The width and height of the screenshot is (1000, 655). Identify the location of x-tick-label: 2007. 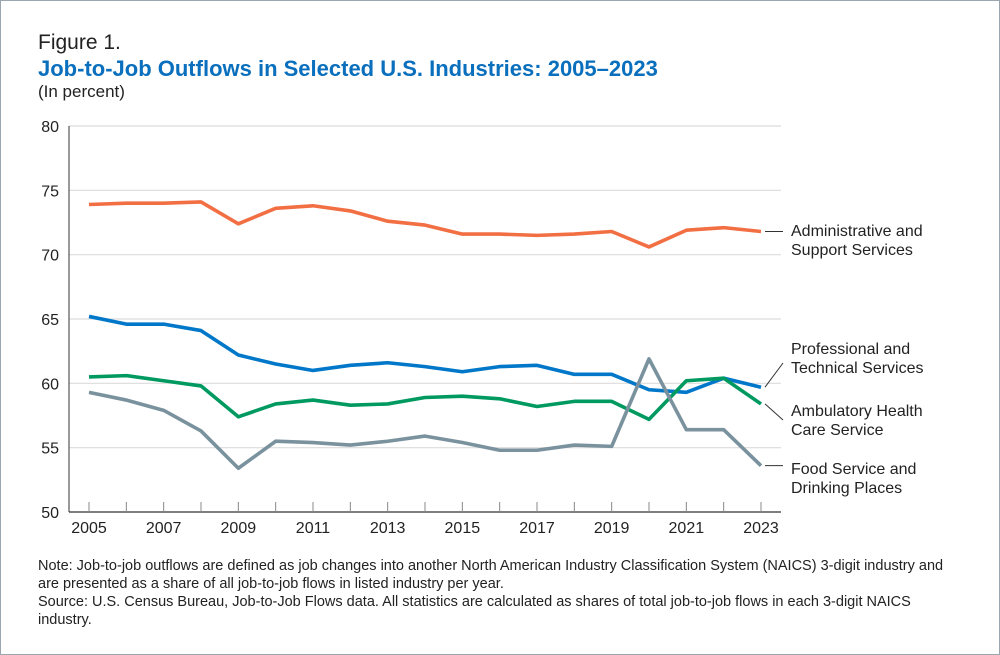
(164, 528).